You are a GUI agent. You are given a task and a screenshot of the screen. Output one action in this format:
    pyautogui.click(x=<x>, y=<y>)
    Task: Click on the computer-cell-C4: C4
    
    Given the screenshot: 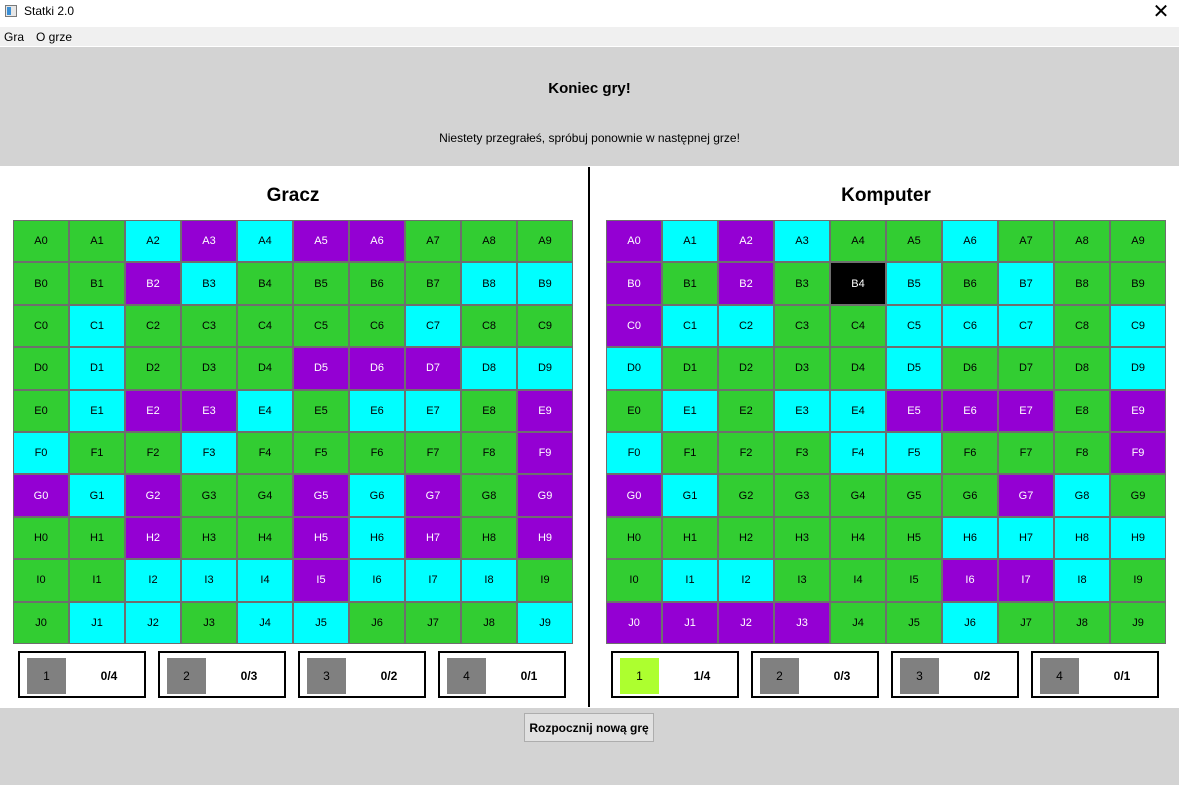 What is the action you would take?
    pyautogui.click(x=858, y=326)
    